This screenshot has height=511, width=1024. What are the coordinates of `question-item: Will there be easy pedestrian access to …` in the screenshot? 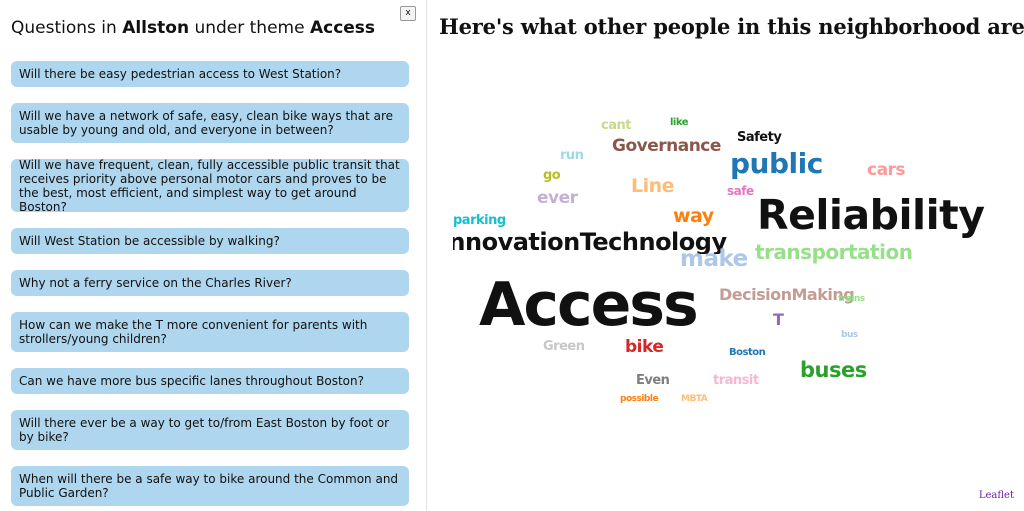 It's located at (210, 74).